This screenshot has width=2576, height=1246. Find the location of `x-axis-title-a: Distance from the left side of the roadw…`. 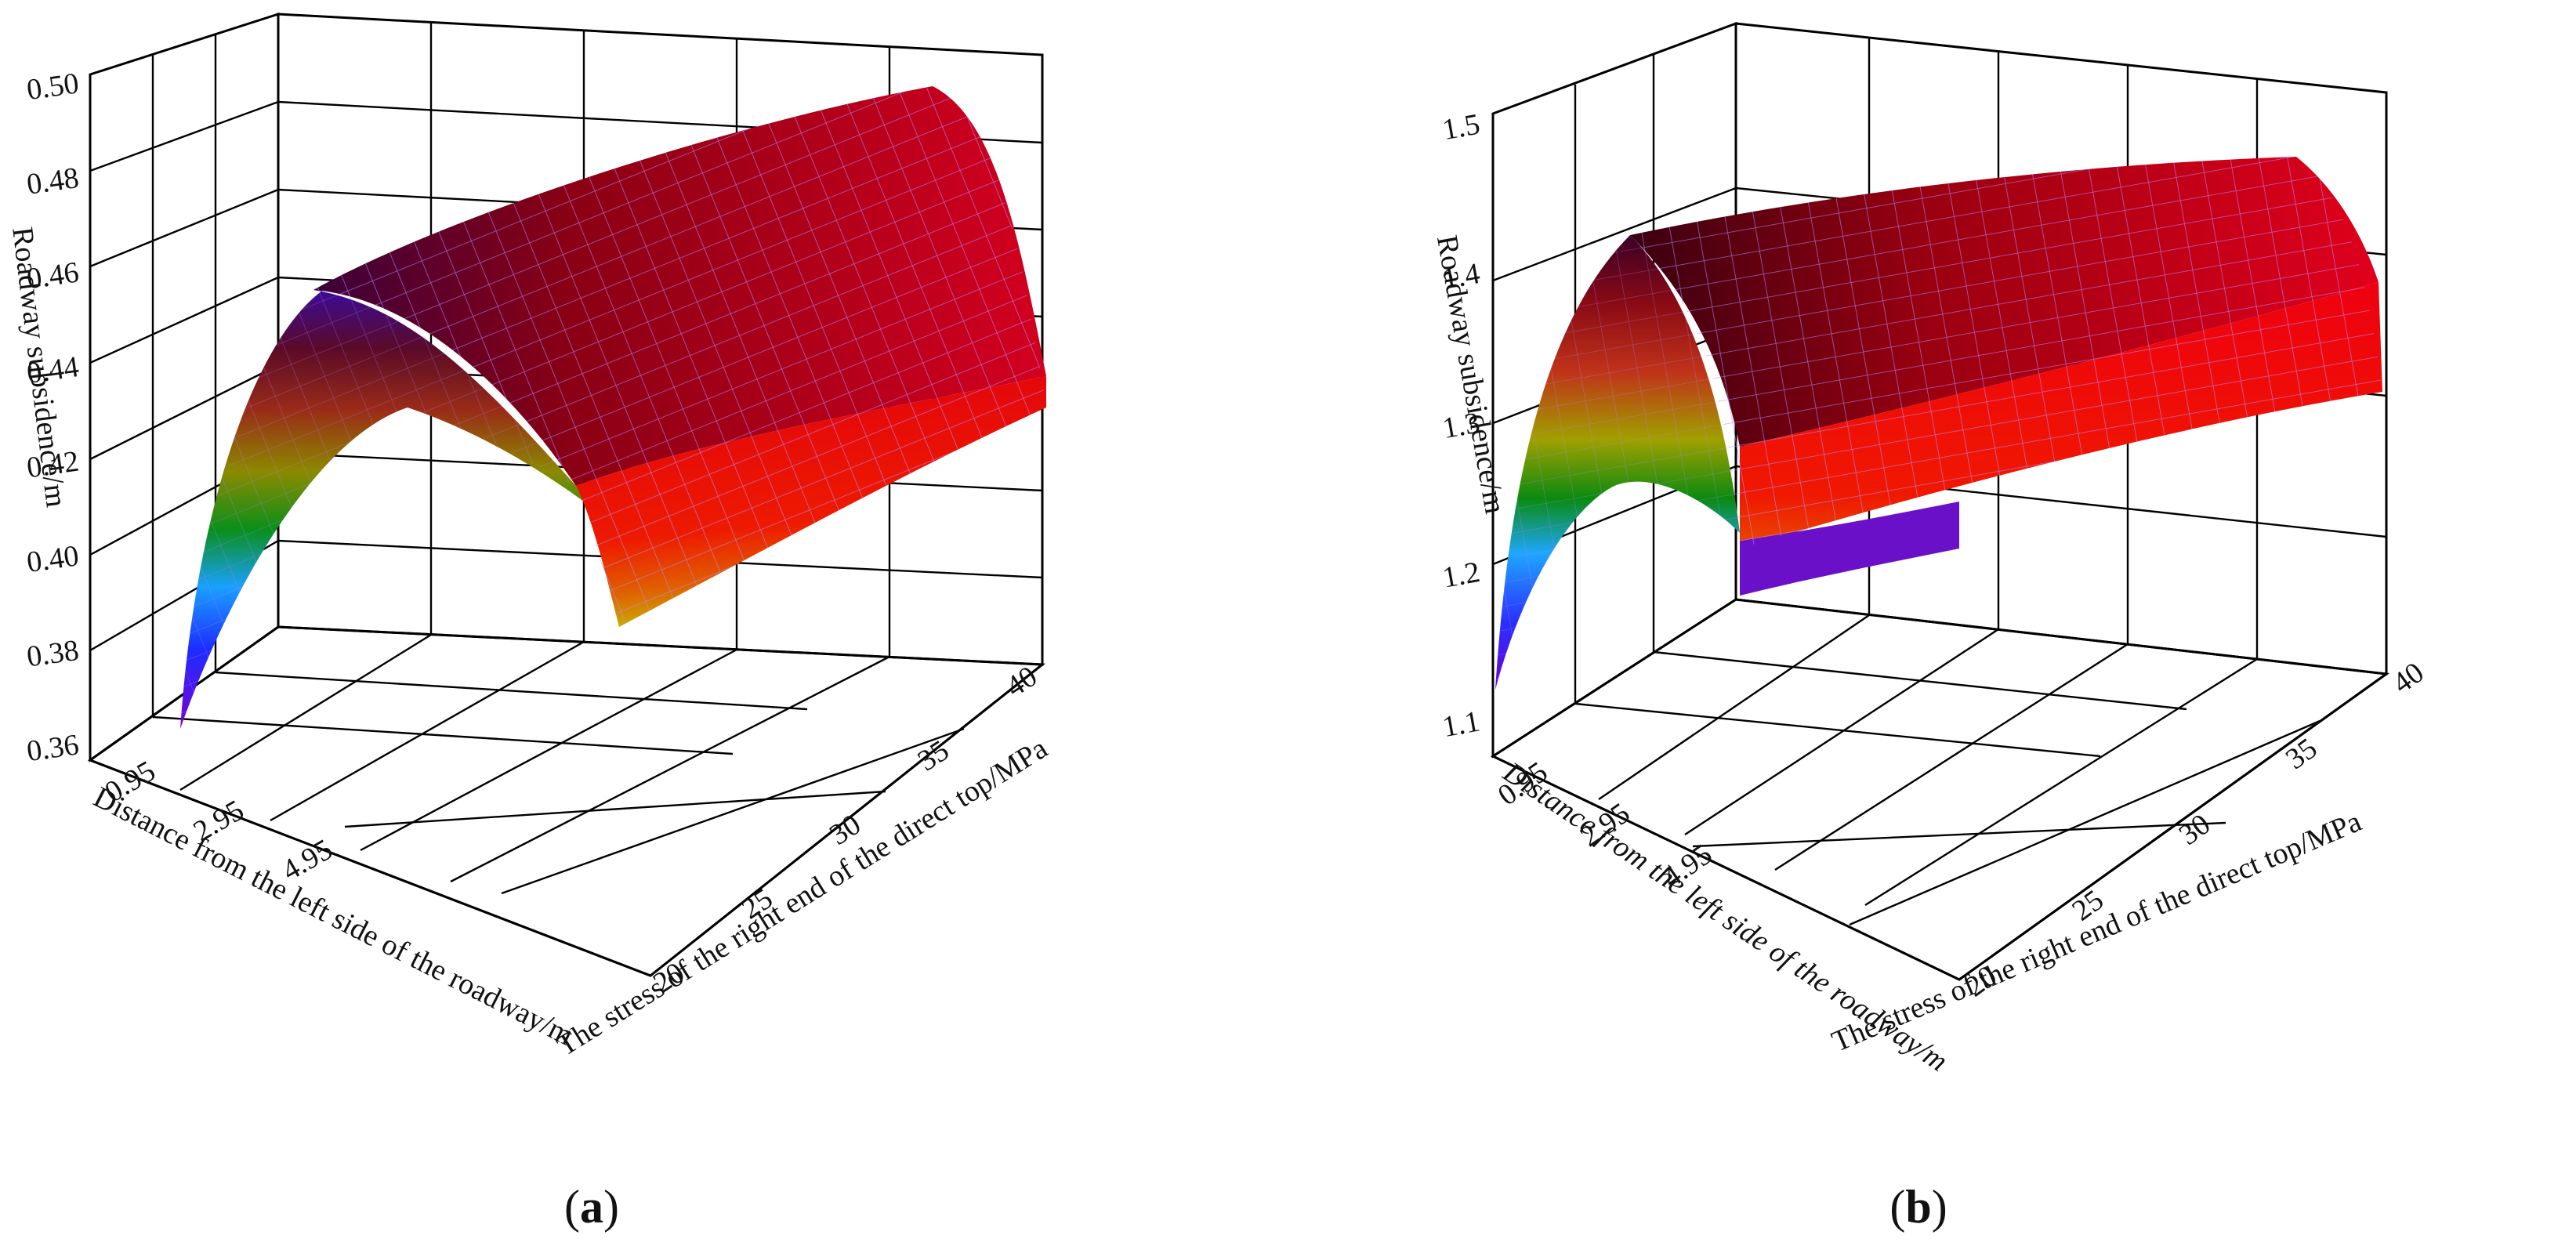

x-axis-title-a: Distance from the left side of the roadw… is located at coordinates (333, 916).